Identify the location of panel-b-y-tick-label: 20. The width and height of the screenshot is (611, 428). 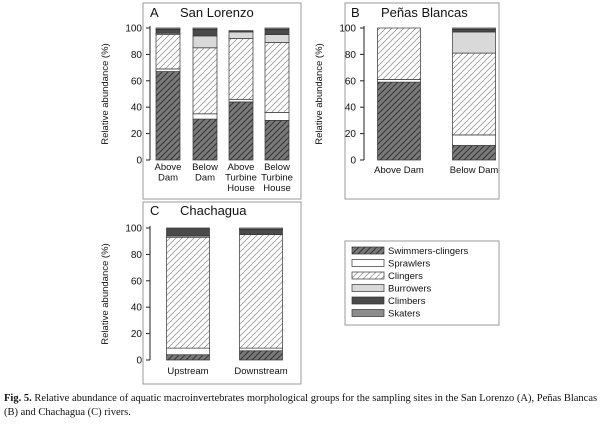
(351, 134).